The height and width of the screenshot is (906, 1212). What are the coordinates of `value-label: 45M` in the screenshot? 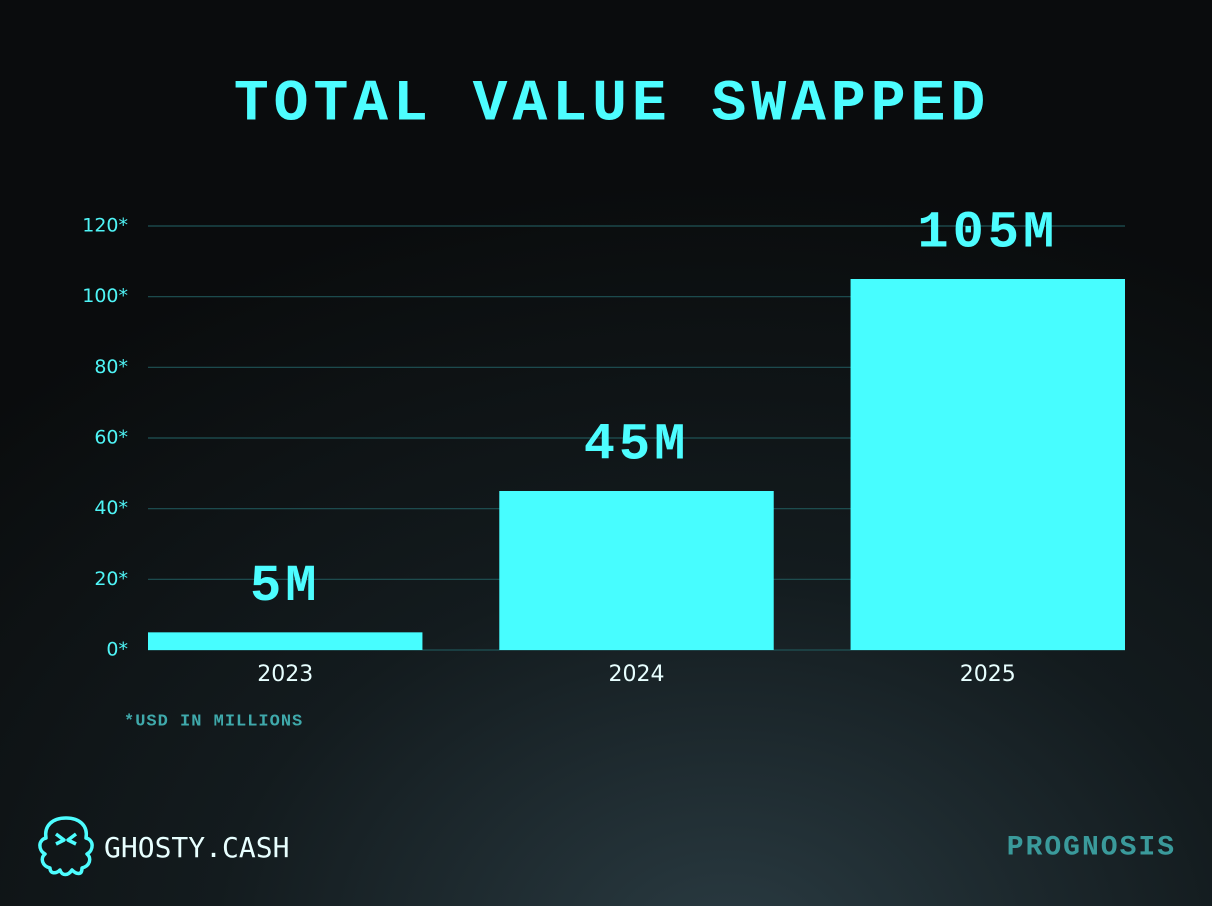 It's located at (637, 445).